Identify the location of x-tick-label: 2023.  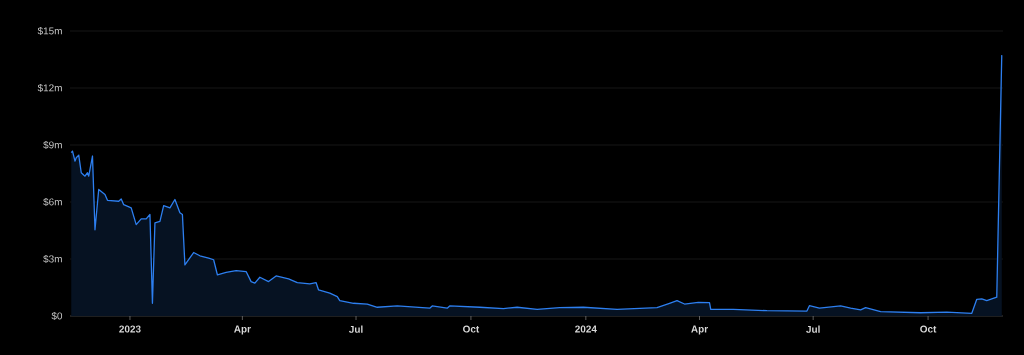
(130, 329).